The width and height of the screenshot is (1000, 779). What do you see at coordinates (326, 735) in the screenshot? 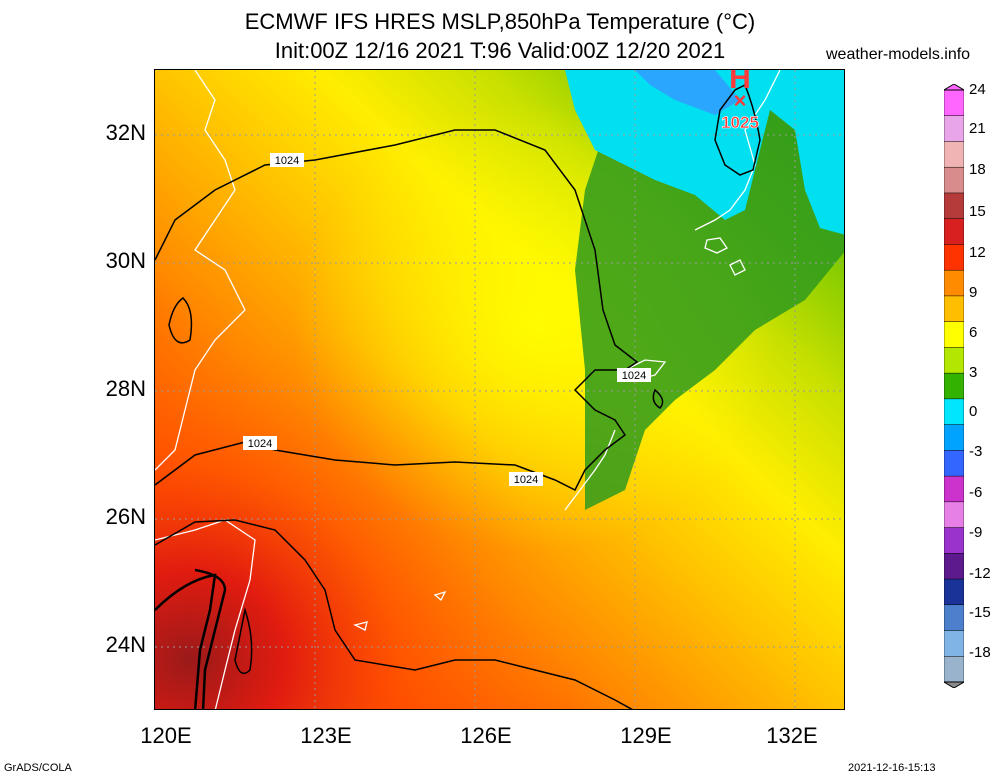
I see `lon-label-123e: 123E` at bounding box center [326, 735].